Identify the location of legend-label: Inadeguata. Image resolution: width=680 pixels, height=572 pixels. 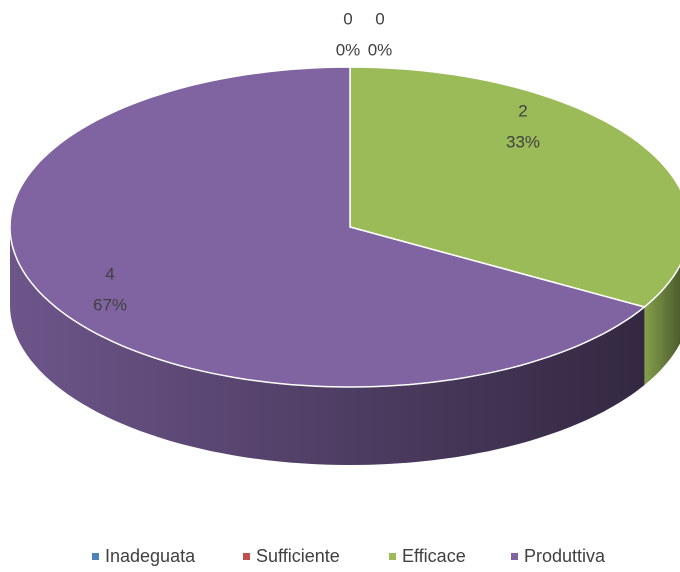
(150, 556).